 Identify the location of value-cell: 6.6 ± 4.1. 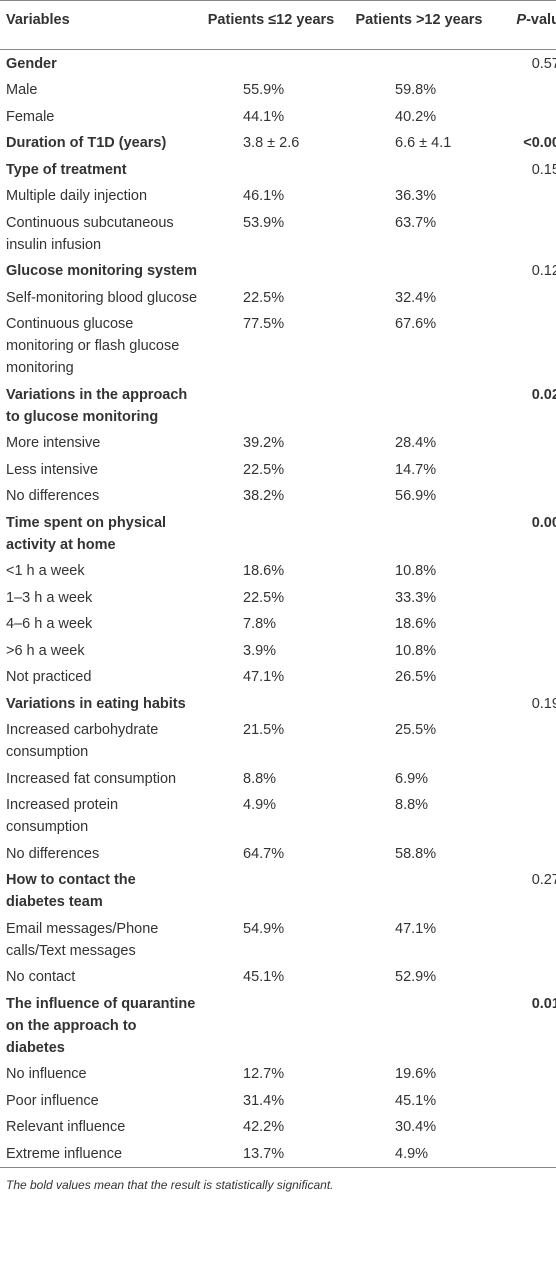
(423, 143).